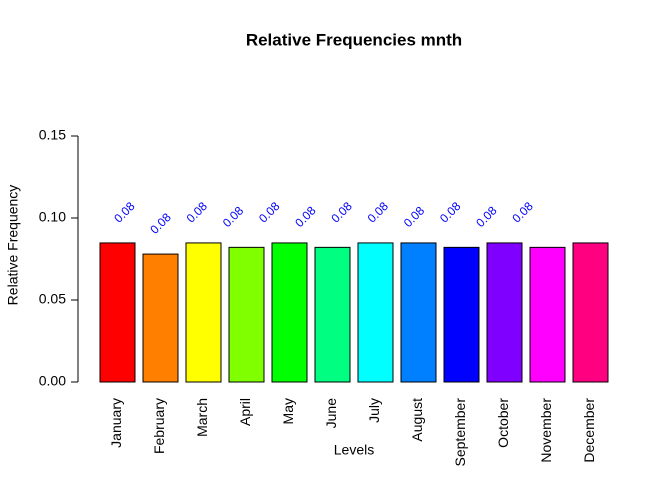  What do you see at coordinates (245, 412) in the screenshot?
I see `x-tick-label: April` at bounding box center [245, 412].